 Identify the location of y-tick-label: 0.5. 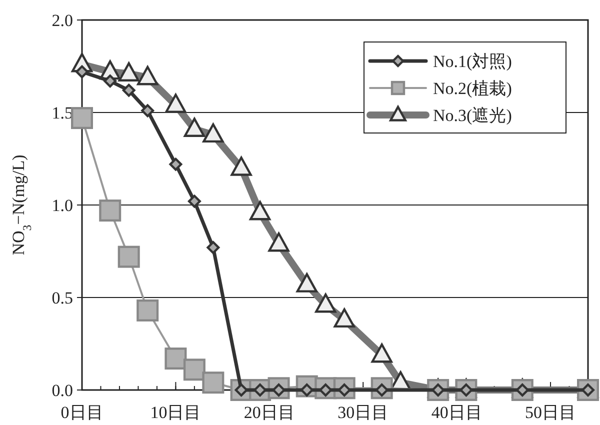
(62, 298).